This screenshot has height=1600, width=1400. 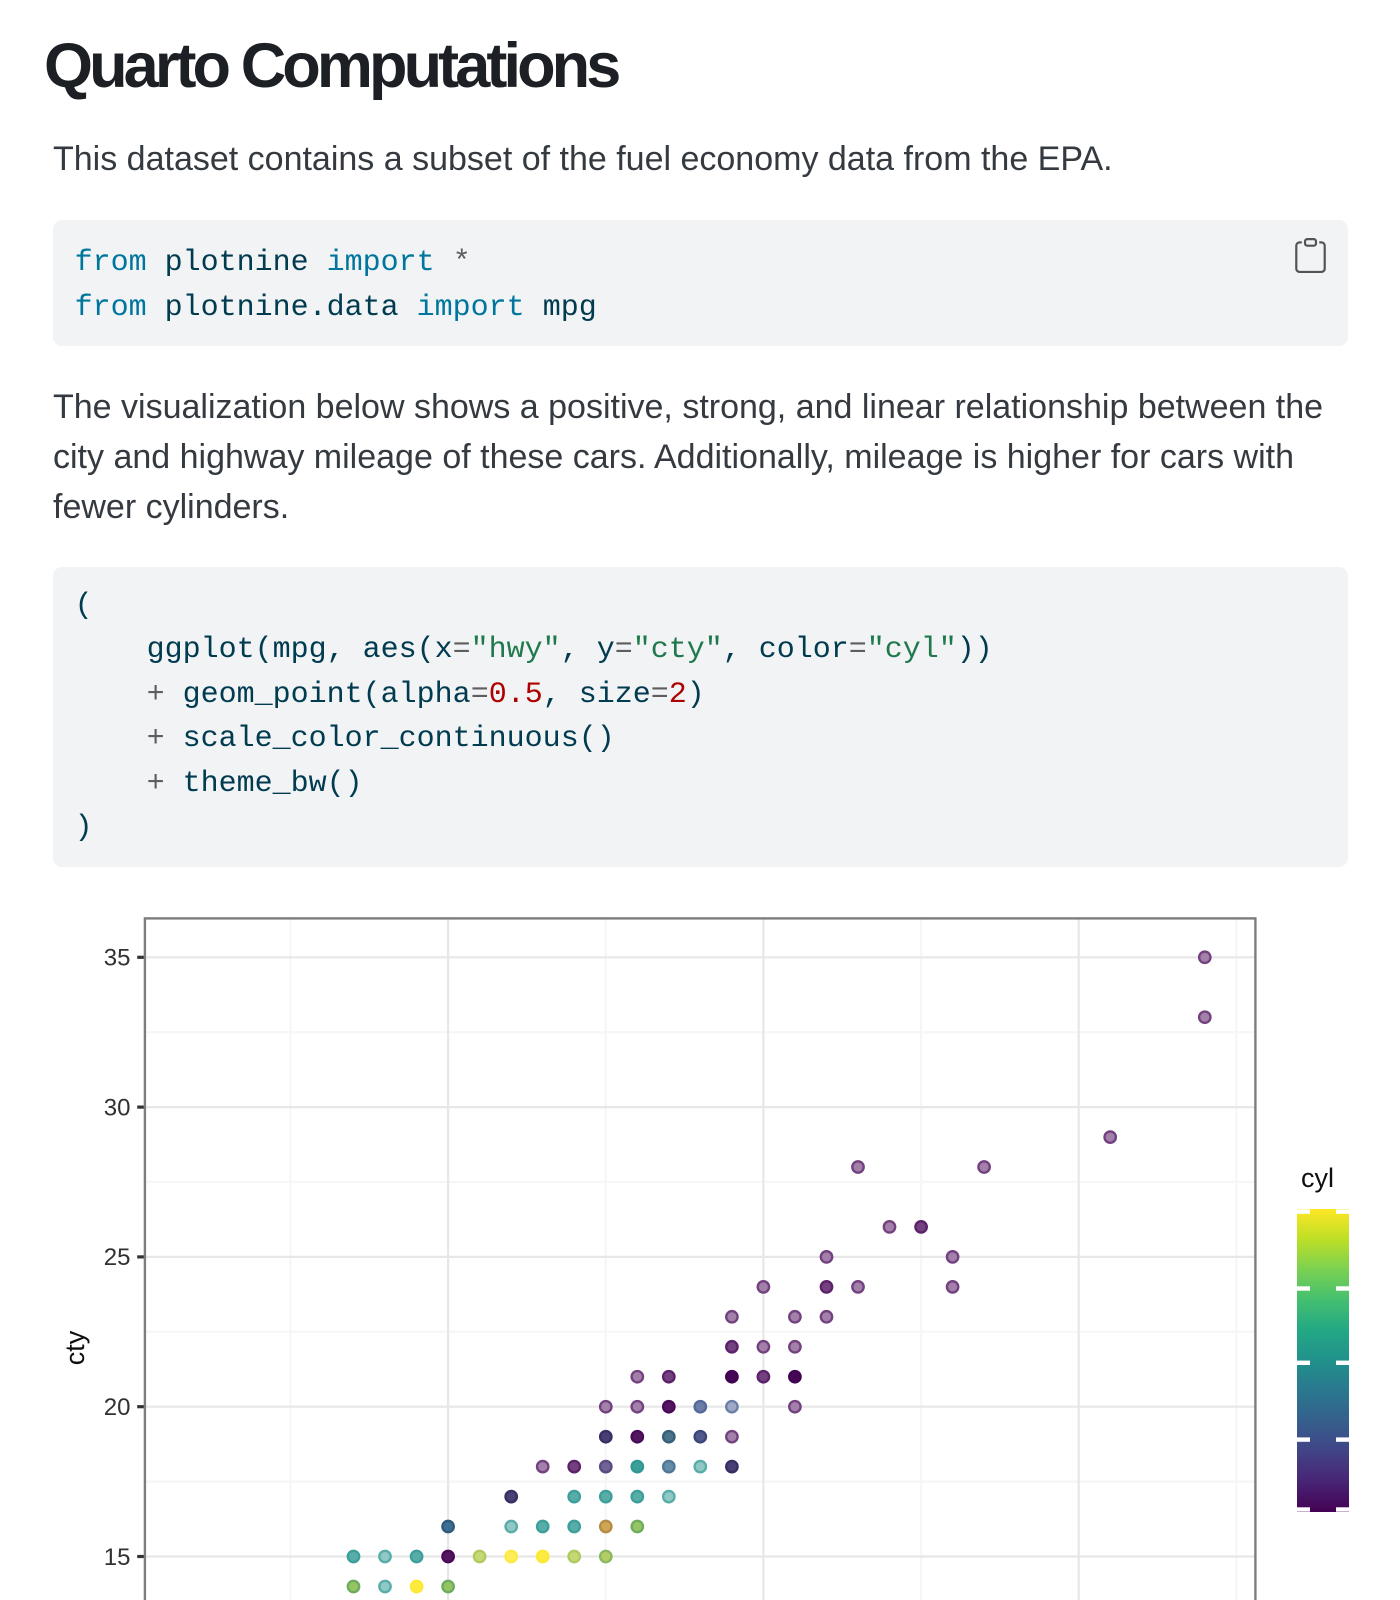 I want to click on svg-text: 15, so click(x=117, y=1557).